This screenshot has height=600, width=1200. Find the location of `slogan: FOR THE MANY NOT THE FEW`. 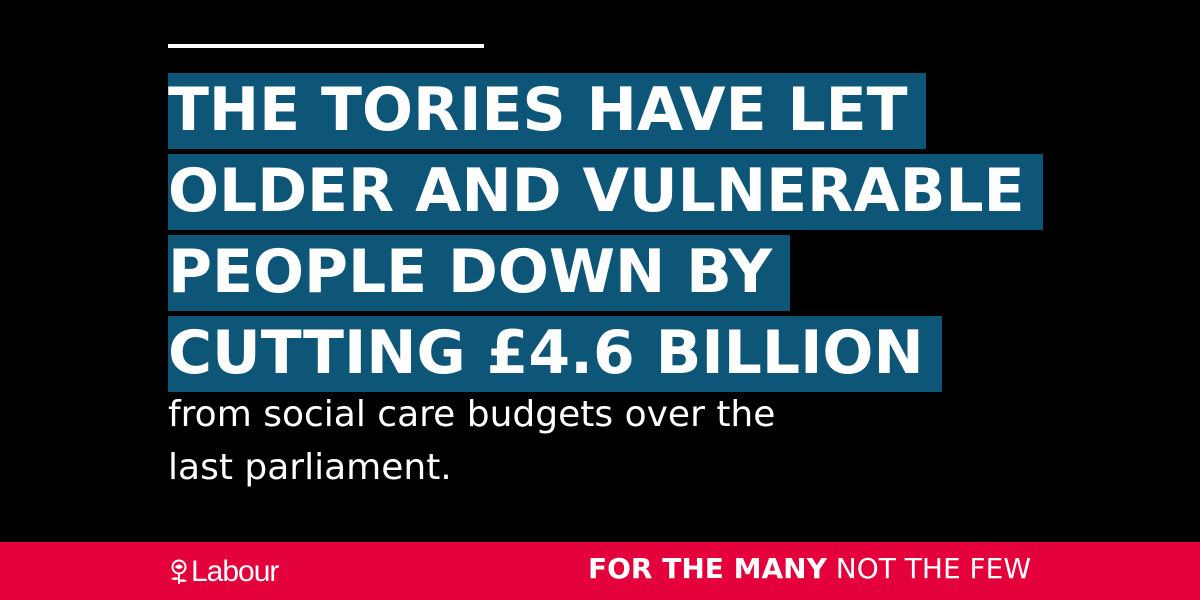

slogan: FOR THE MANY NOT THE FEW is located at coordinates (809, 569).